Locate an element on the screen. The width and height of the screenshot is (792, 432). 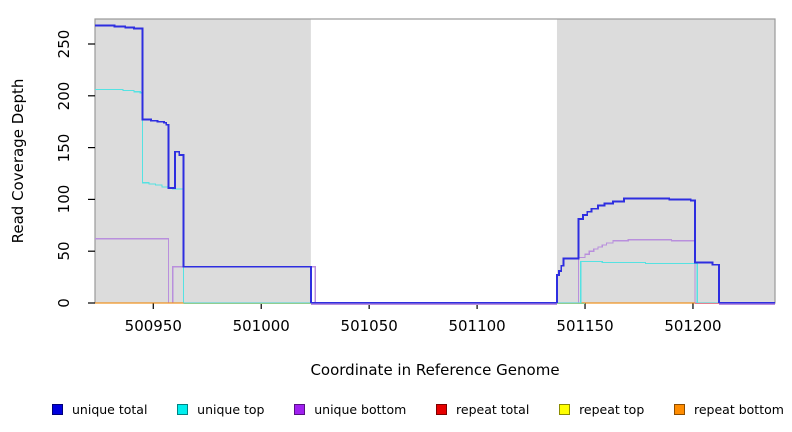
y-tick-label: 100 is located at coordinates (64, 199).